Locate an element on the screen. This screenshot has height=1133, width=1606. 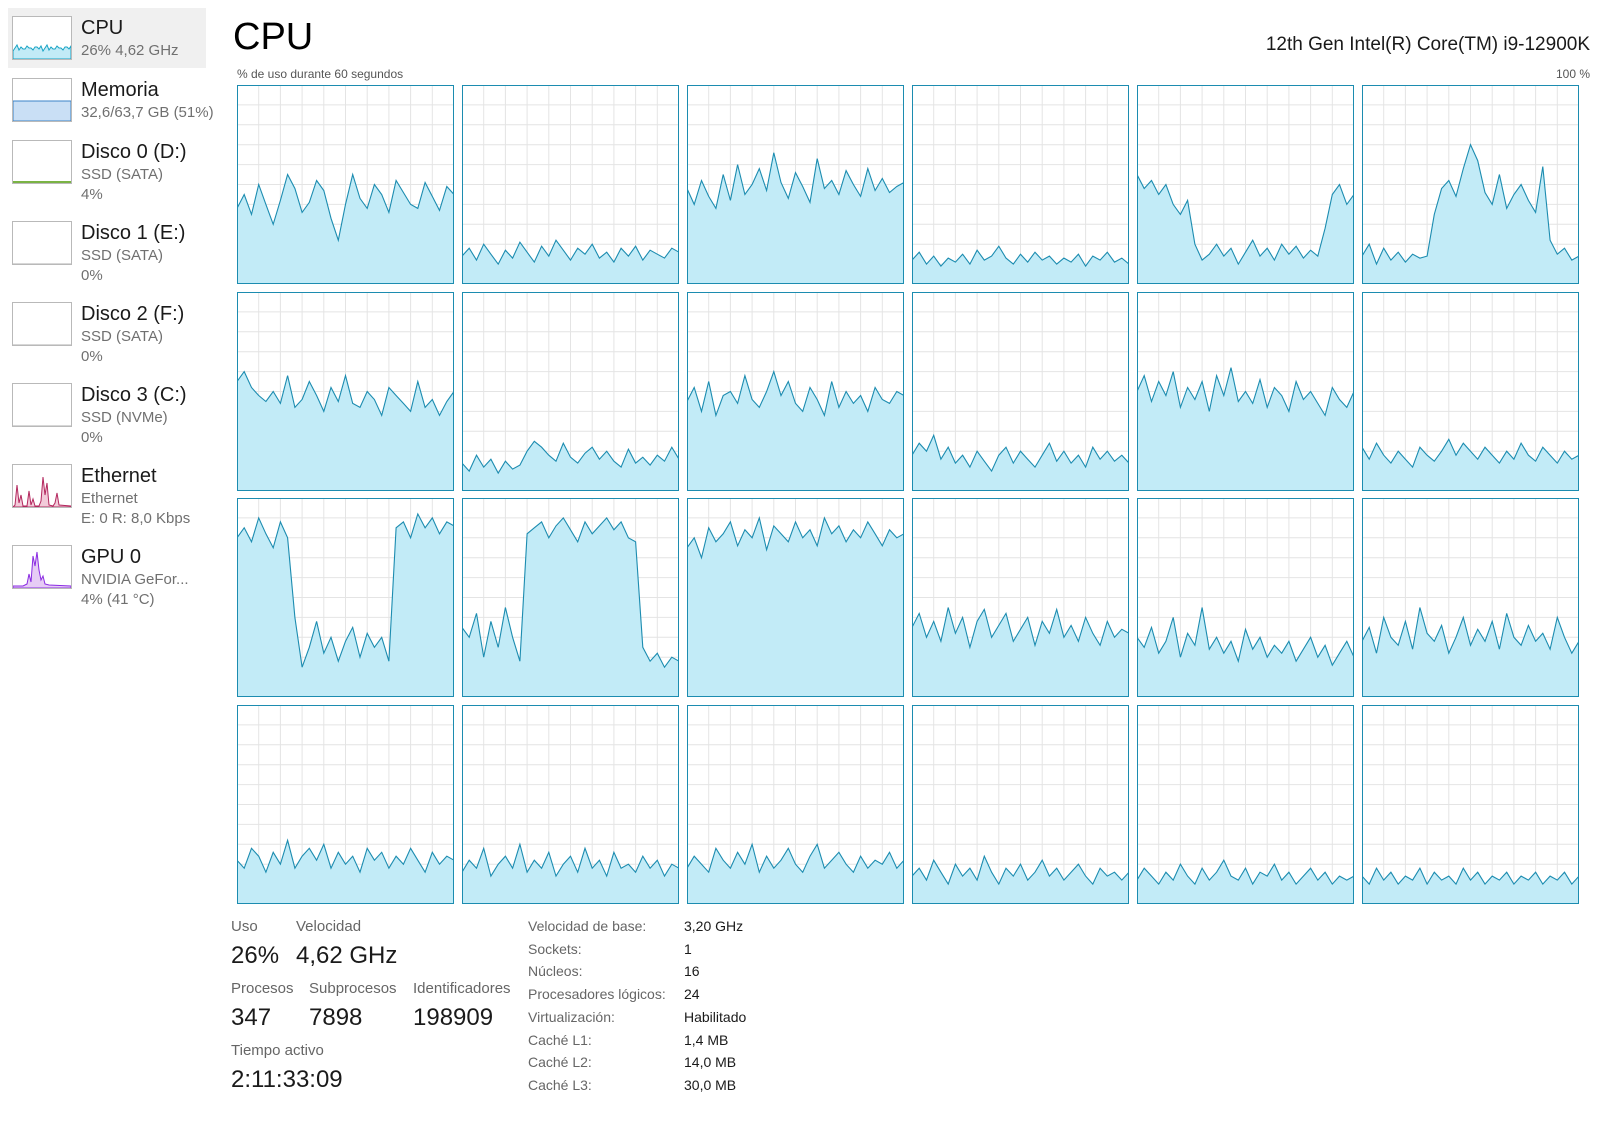
speed-label: Velocidad is located at coordinates (329, 926).